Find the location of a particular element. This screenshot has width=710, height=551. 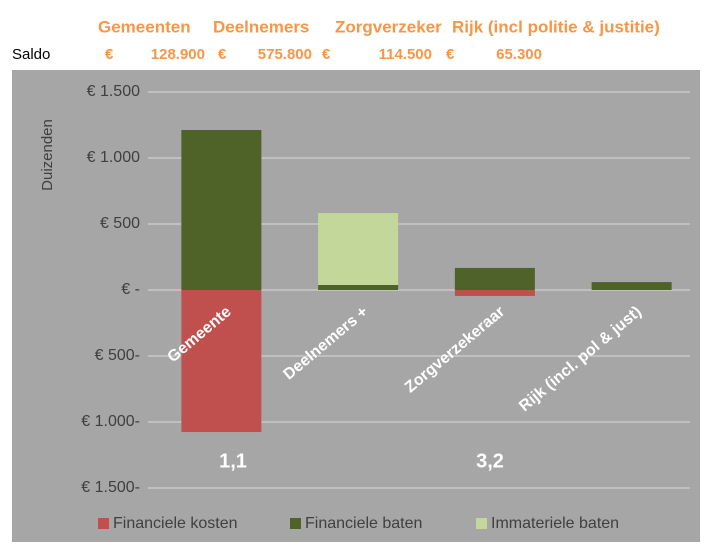

annotation: 1,1 is located at coordinates (233, 461).